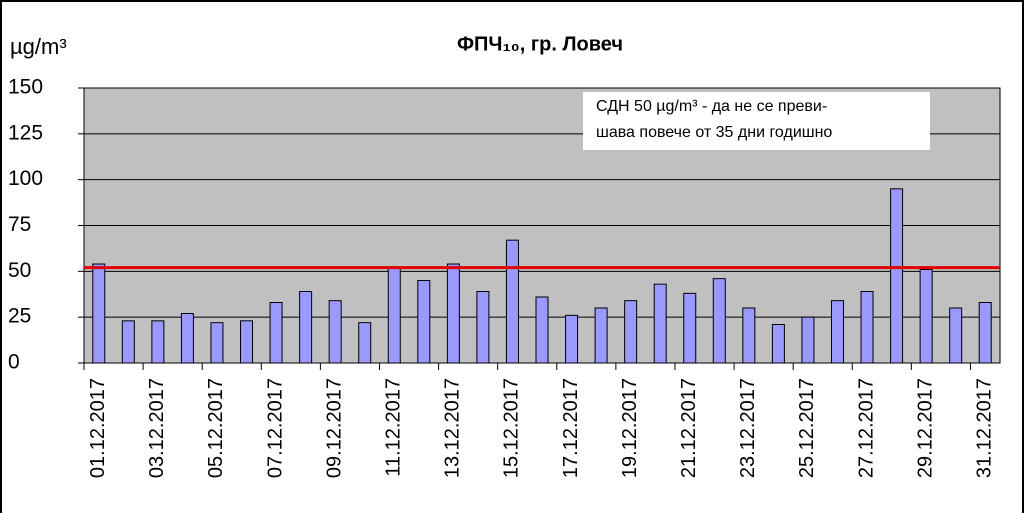 The image size is (1025, 513). I want to click on x-tick-label: 05.12.2017, so click(216, 428).